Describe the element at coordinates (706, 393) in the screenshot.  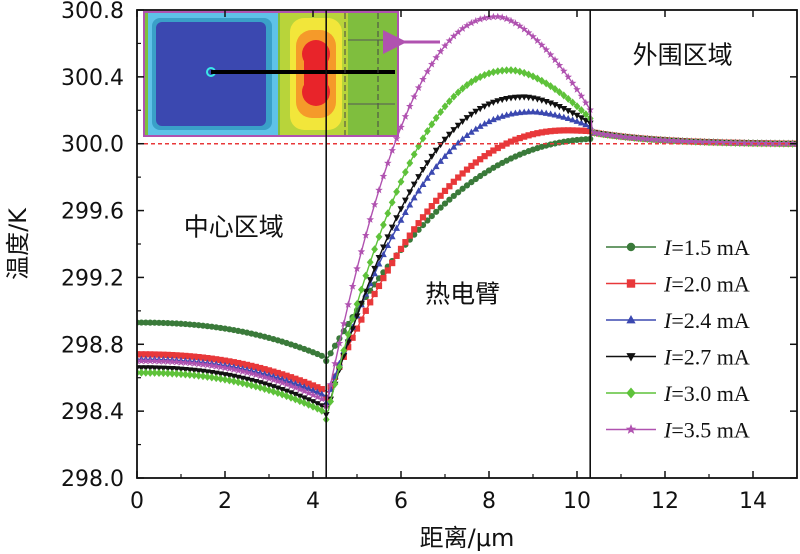
I see `legend-label: I=3.0 mA` at that location.